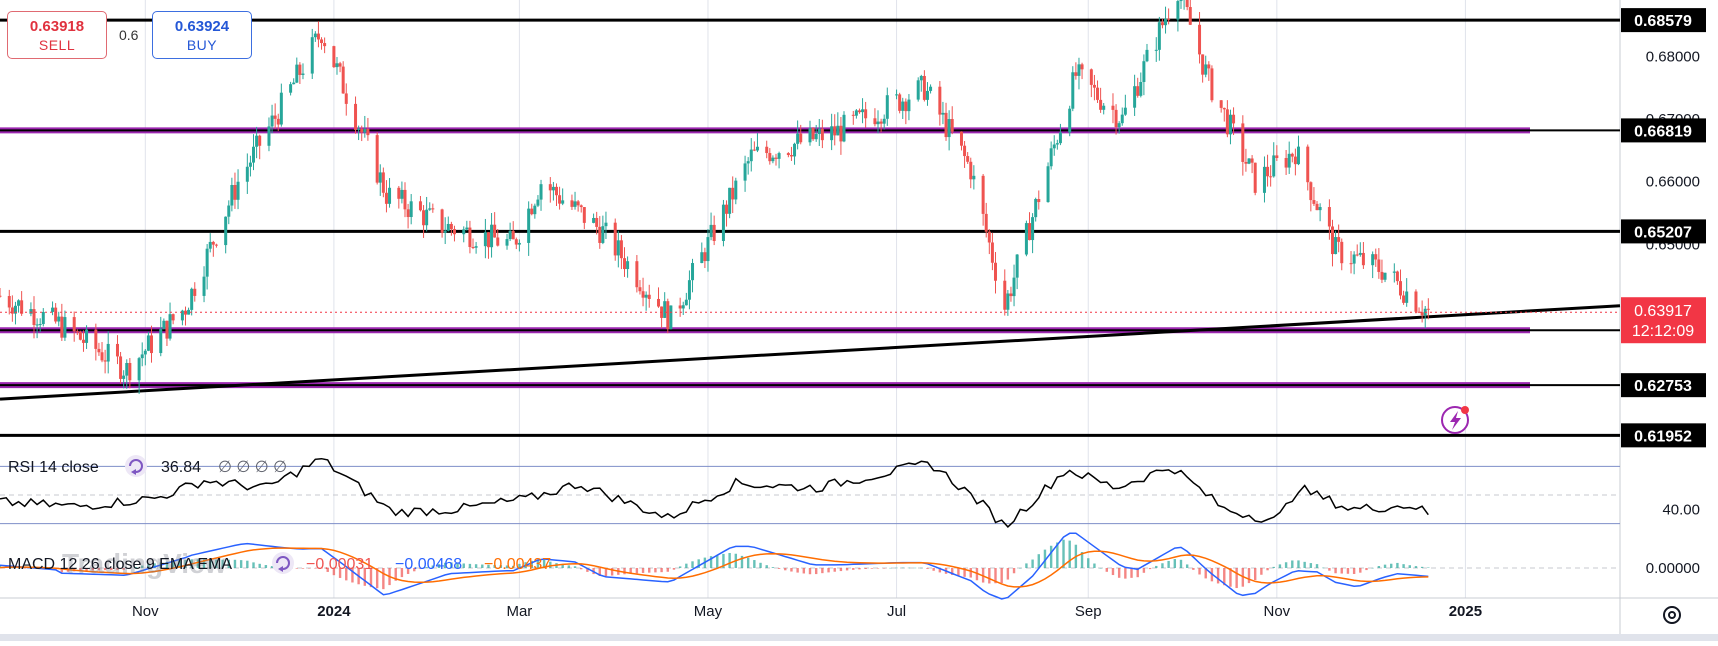 The height and width of the screenshot is (646, 1718). What do you see at coordinates (334, 611) in the screenshot?
I see `x-tick-label: 2024` at bounding box center [334, 611].